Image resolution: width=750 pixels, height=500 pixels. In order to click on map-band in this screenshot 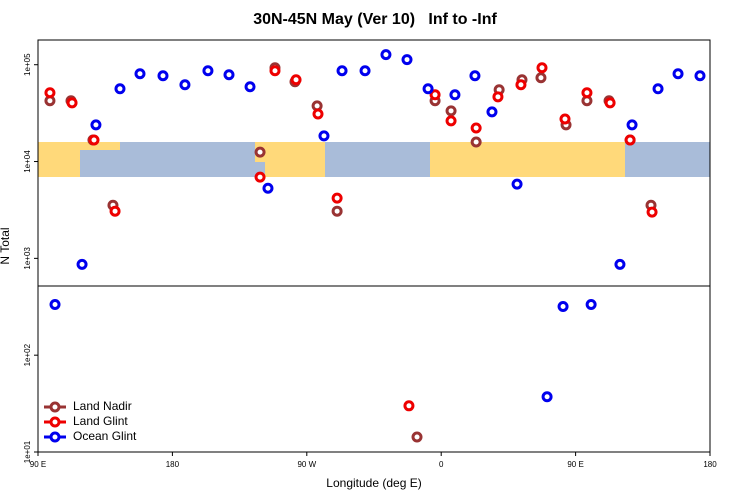, I will do `click(374, 159)`.